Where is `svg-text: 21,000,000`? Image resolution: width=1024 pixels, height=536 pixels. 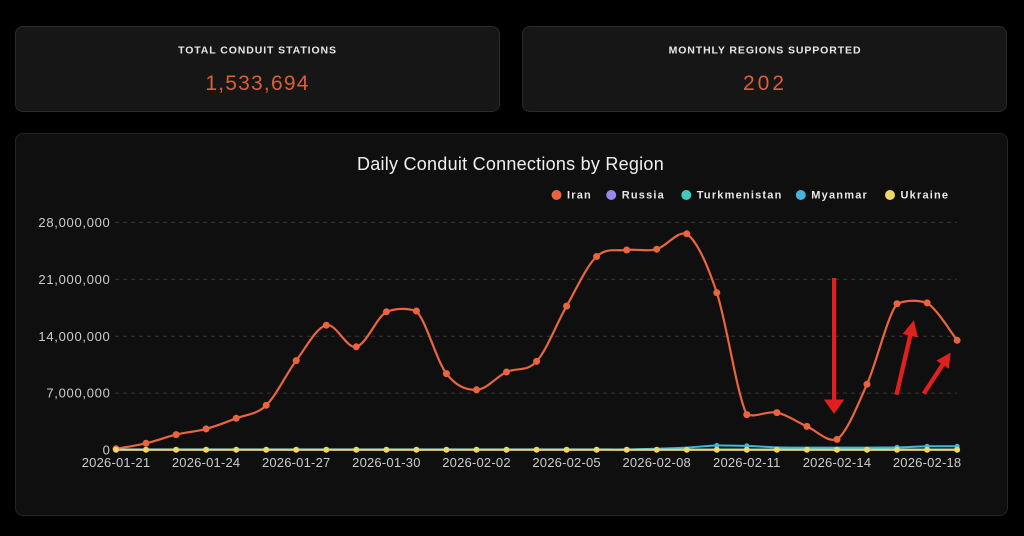
svg-text: 21,000,000 is located at coordinates (74, 279).